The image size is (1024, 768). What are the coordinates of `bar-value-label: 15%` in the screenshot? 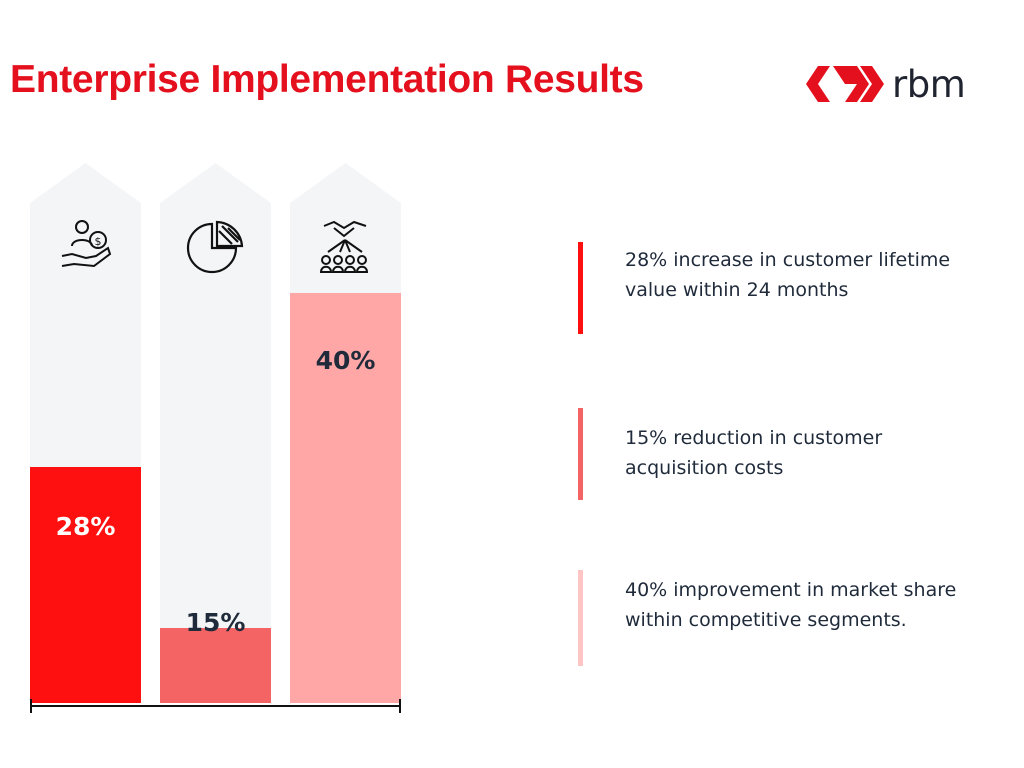 It's located at (216, 622).